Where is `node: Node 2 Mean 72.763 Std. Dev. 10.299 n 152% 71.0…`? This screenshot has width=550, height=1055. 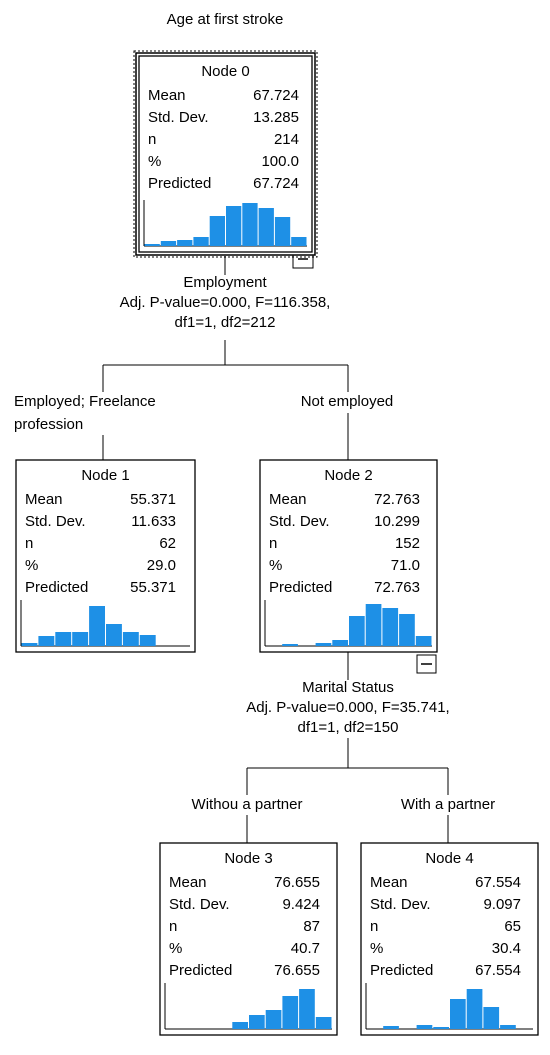
node: Node 2 Mean 72.763 Std. Dev. 10.299 n 152% 71.0… is located at coordinates (348, 556).